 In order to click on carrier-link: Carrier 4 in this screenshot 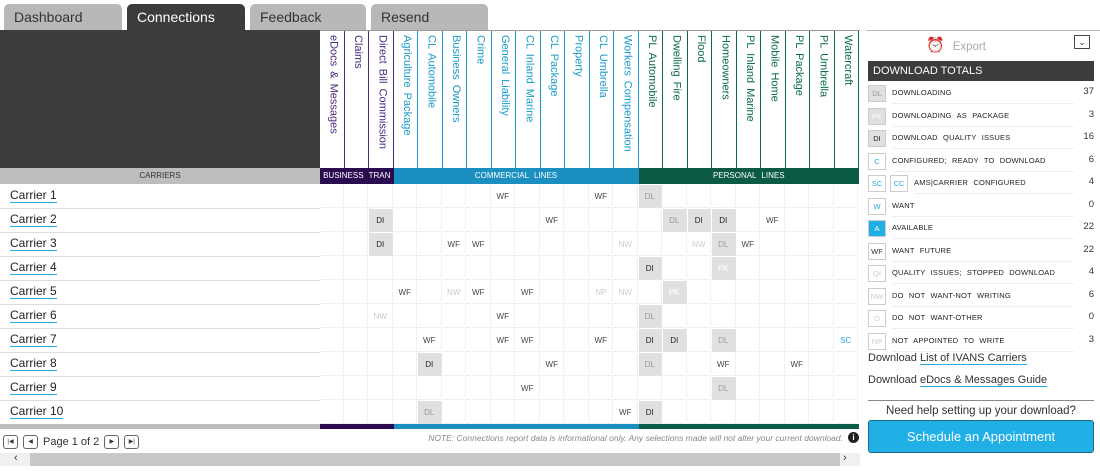, I will do `click(33, 267)`.